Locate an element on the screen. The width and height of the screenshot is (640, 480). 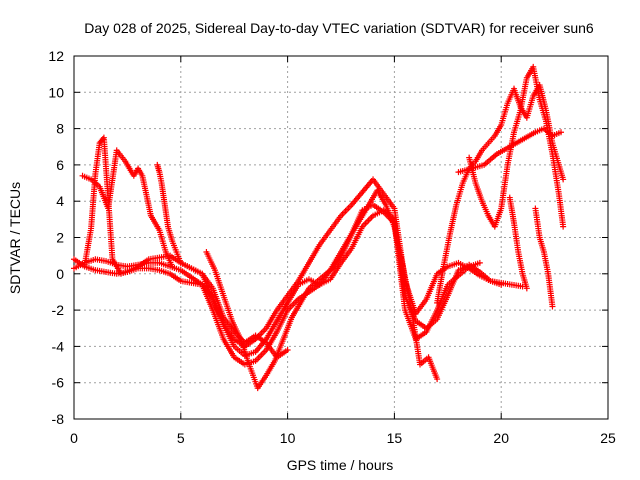
y-axis-label: SDTVAR / TECUs is located at coordinates (15, 238).